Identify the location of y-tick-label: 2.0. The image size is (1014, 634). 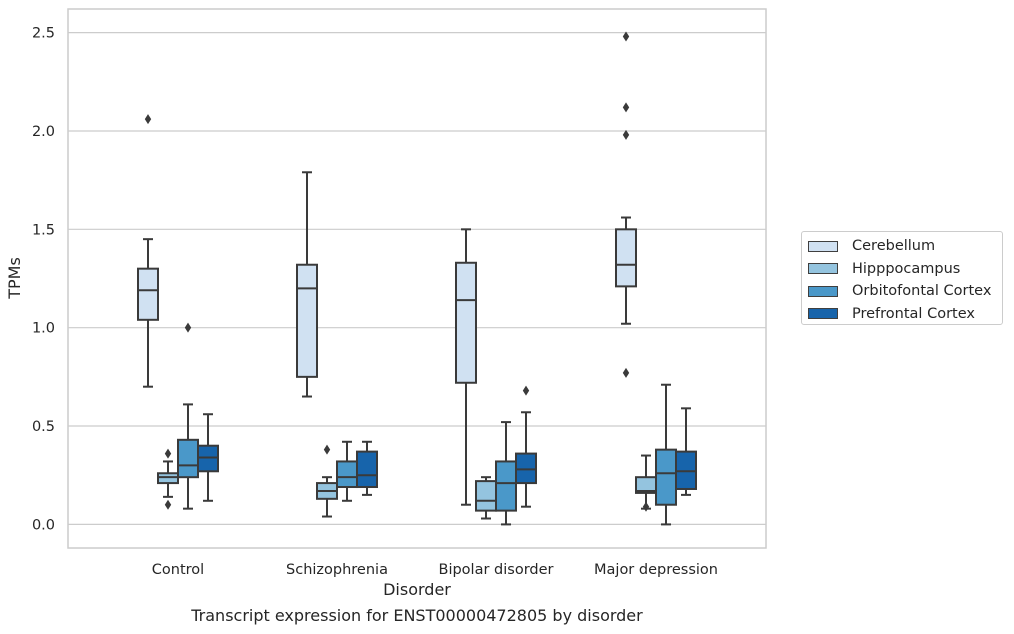
(43, 132).